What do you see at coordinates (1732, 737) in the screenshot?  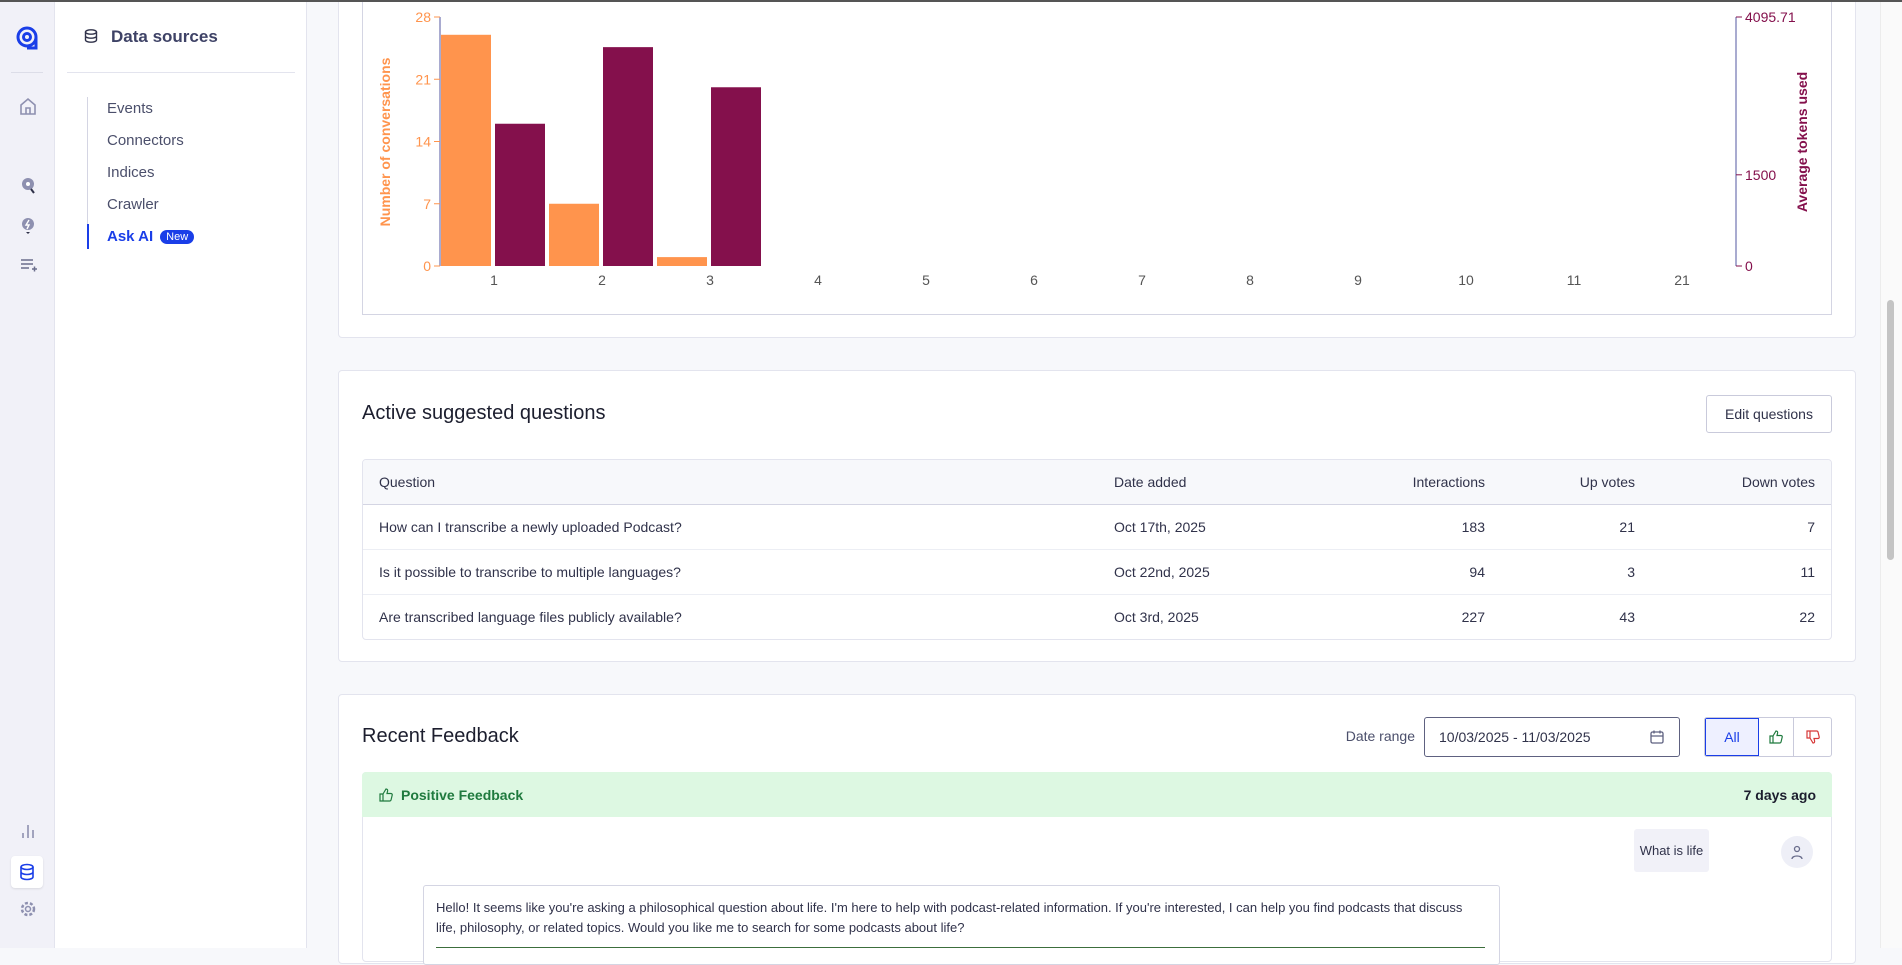 I see `filter-all-button: All` at bounding box center [1732, 737].